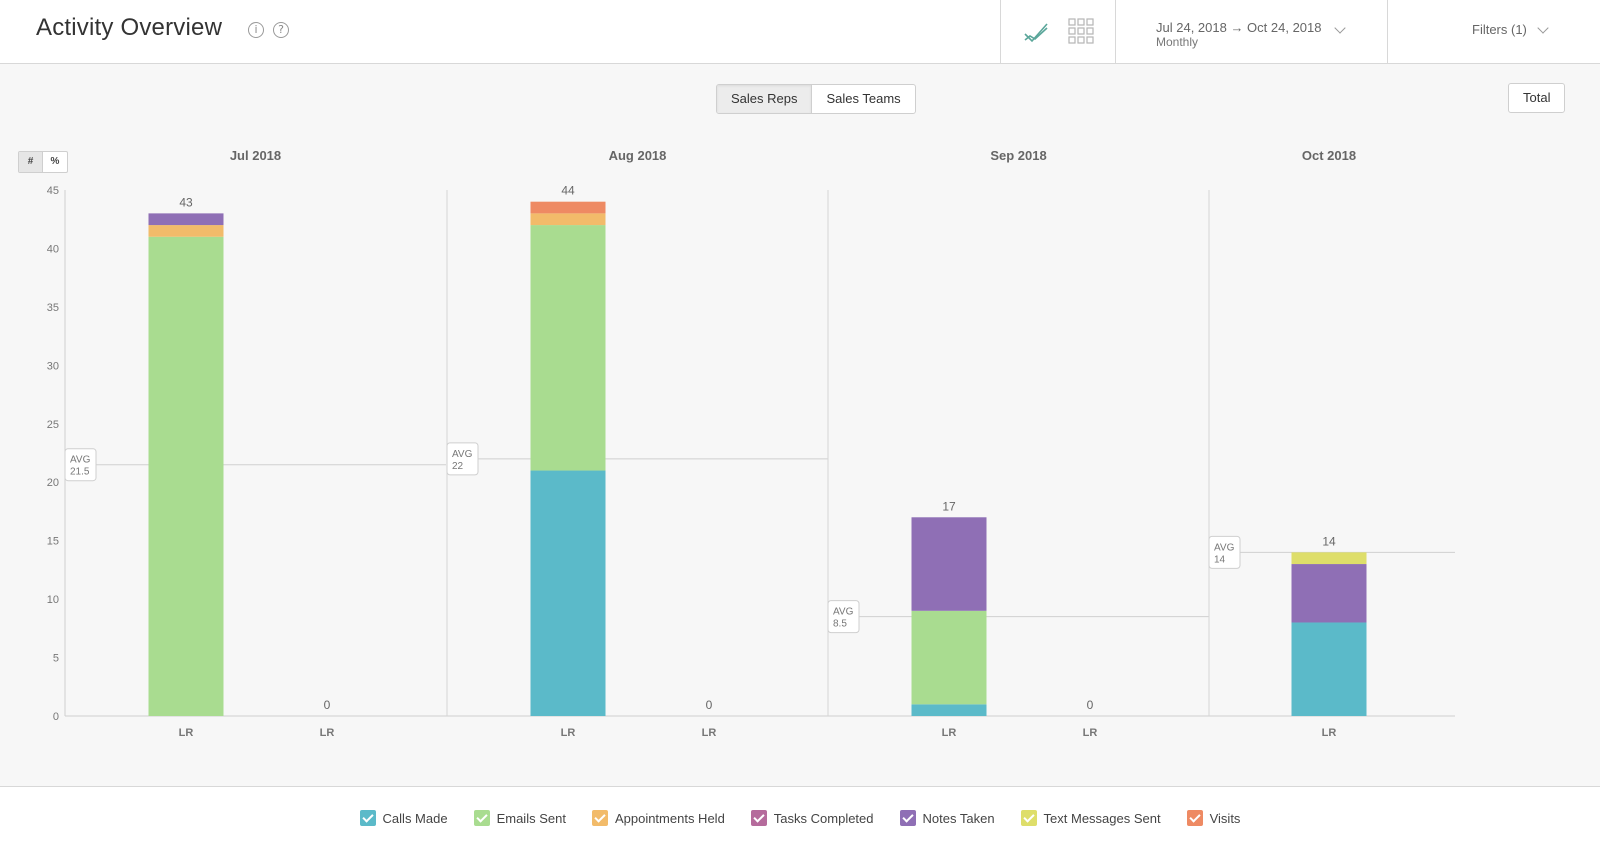 The width and height of the screenshot is (1600, 855). Describe the element at coordinates (949, 506) in the screenshot. I see `bar-total-label: 17` at that location.